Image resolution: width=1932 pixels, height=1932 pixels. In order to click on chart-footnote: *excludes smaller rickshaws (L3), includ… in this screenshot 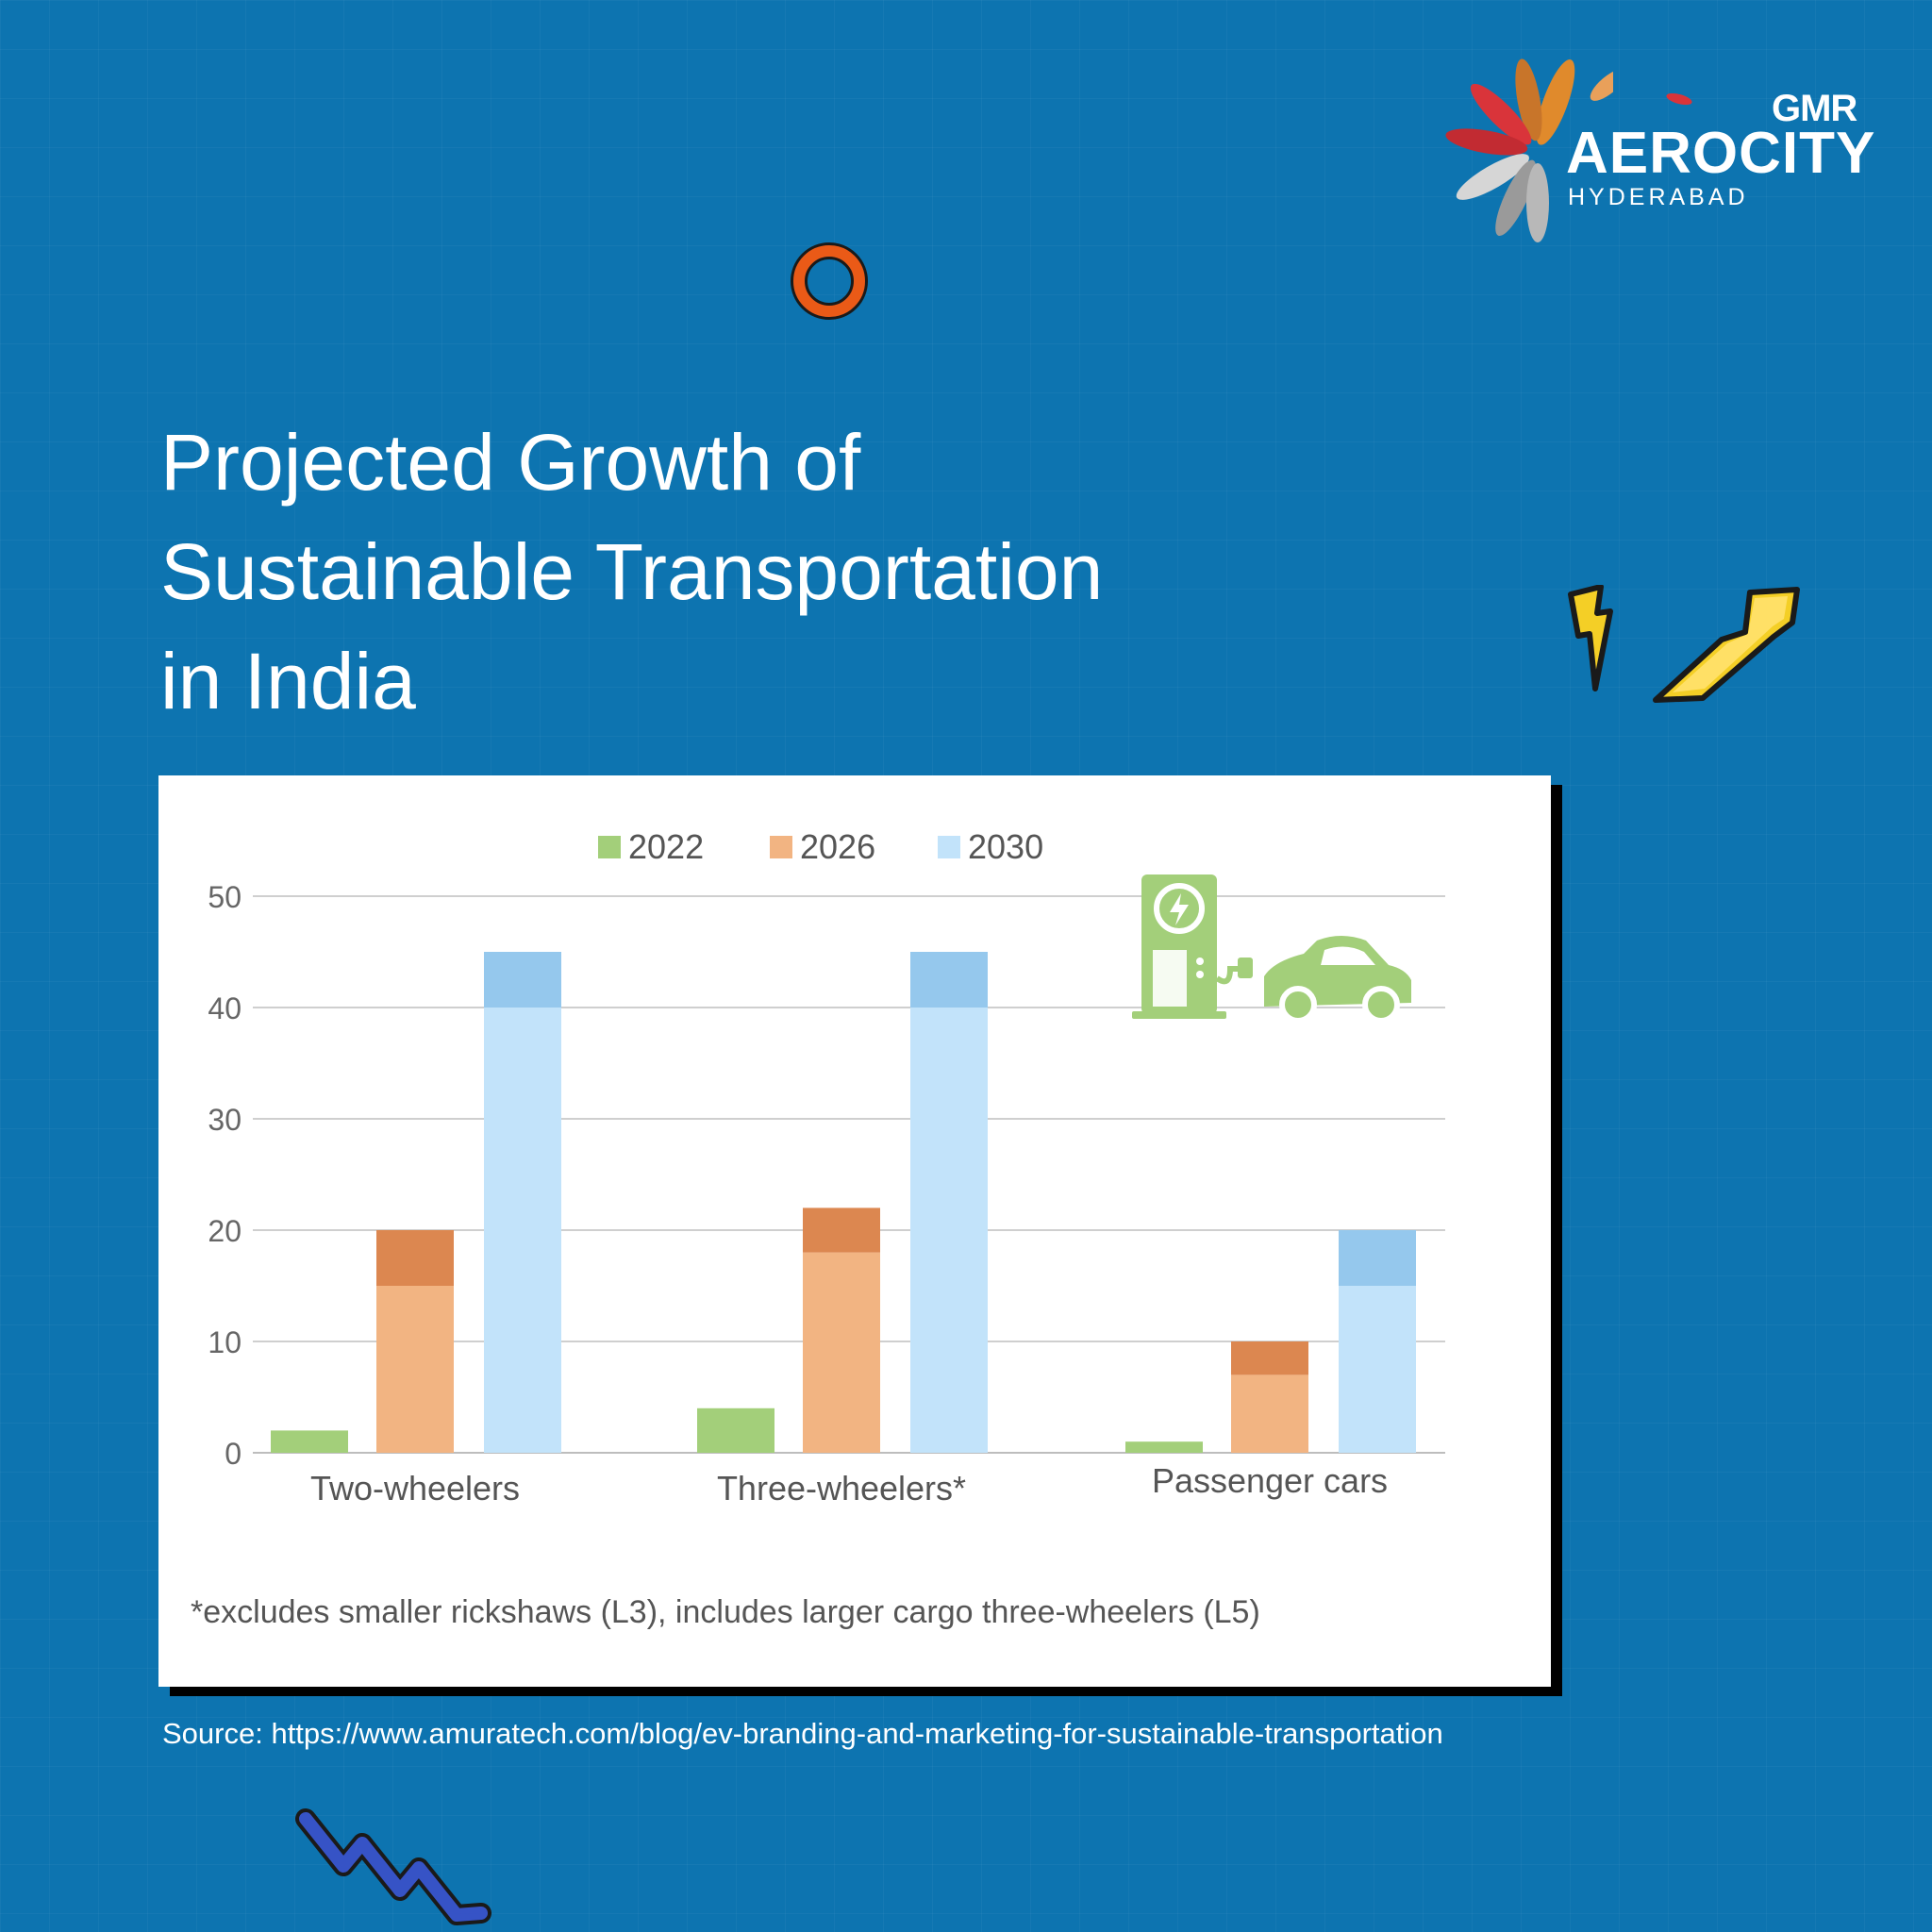, I will do `click(725, 1612)`.